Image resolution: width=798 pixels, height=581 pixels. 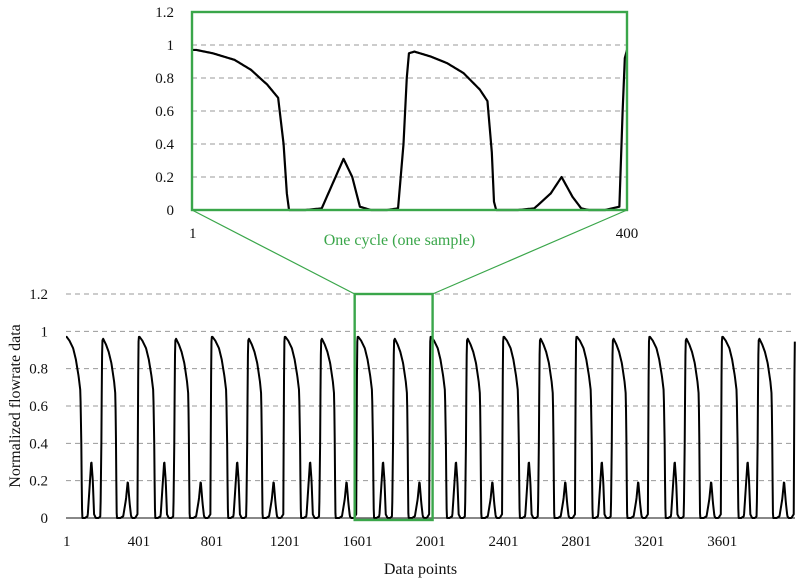 I want to click on y-axis-title: Normalized flowrate data, so click(x=15, y=405).